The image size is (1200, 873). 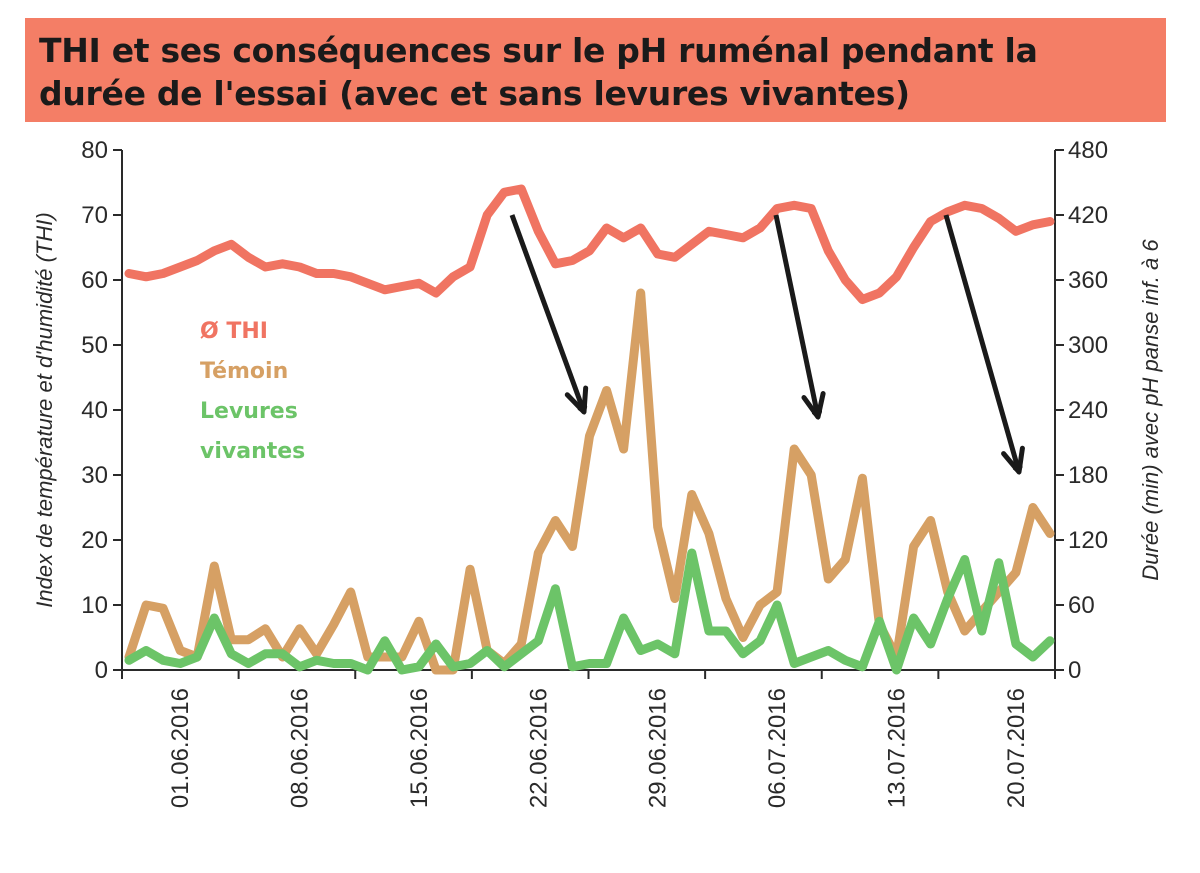 What do you see at coordinates (94, 280) in the screenshot?
I see `y-tick-label: 60` at bounding box center [94, 280].